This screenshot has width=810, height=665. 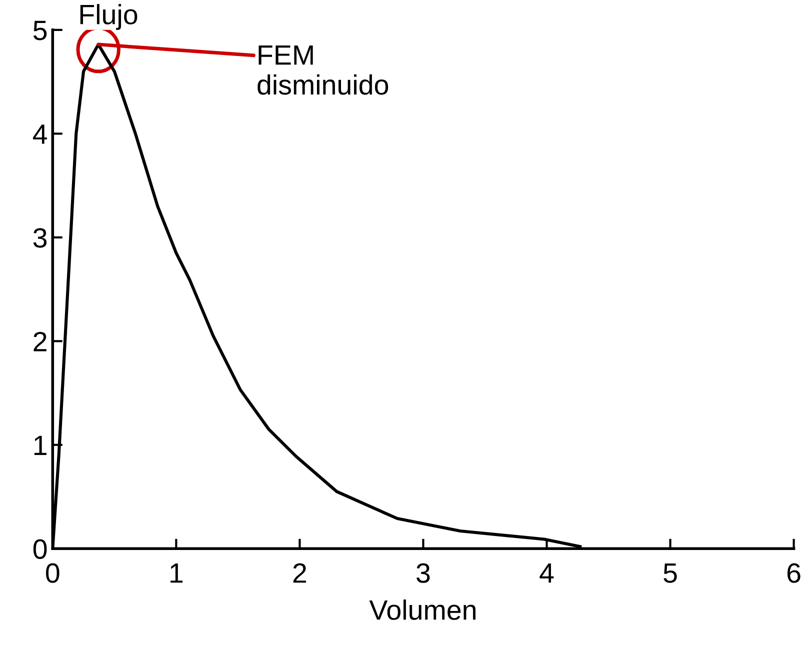 What do you see at coordinates (40, 445) in the screenshot?
I see `y-tick-label: 1` at bounding box center [40, 445].